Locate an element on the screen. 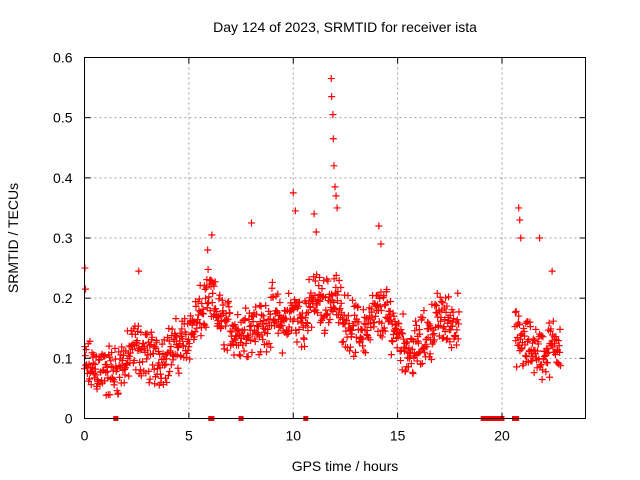 The height and width of the screenshot is (480, 640). y-tick-label: 0.3 is located at coordinates (63, 238).